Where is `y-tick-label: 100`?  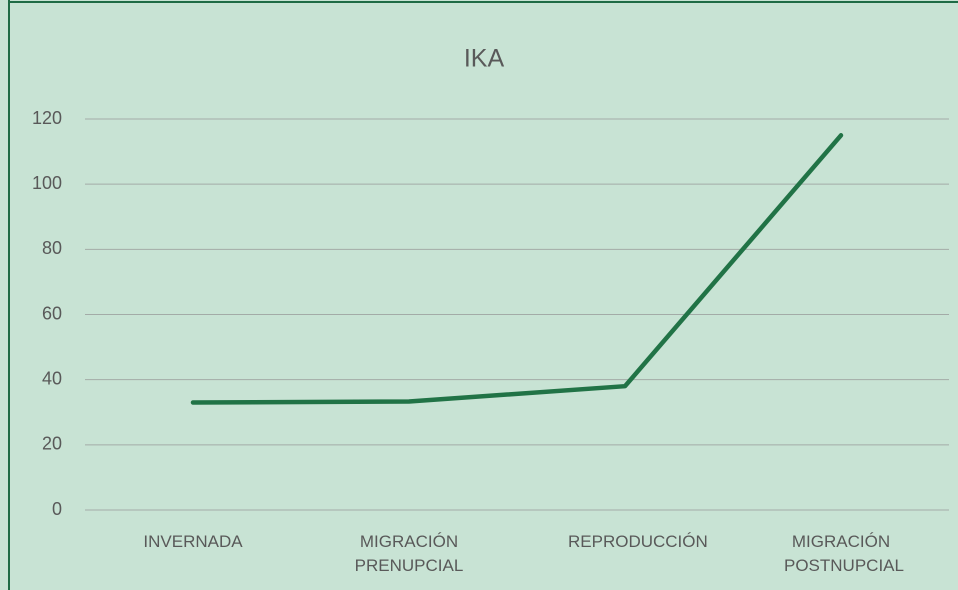
y-tick-label: 100 is located at coordinates (47, 183).